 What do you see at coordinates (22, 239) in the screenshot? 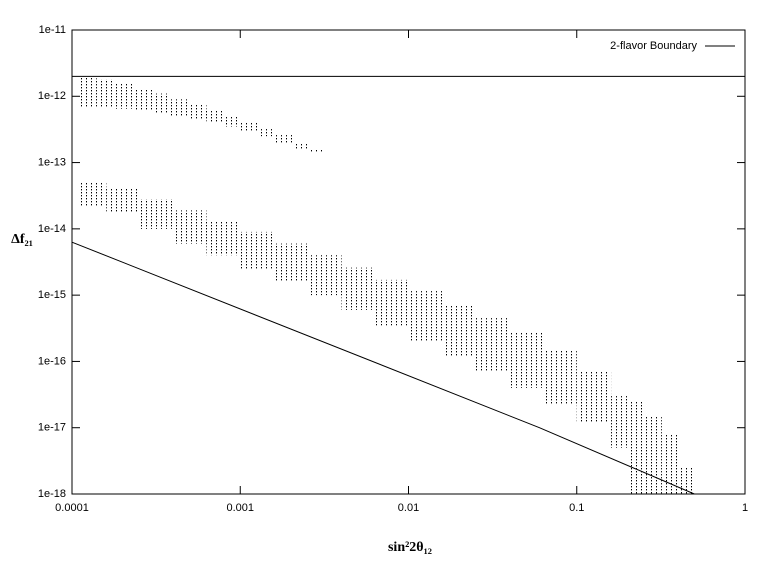
I see `y-axis-title: Δf₂₁` at bounding box center [22, 239].